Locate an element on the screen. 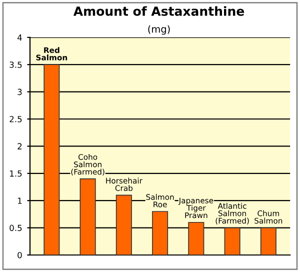  y-tick-label: 2 is located at coordinates (20, 146).